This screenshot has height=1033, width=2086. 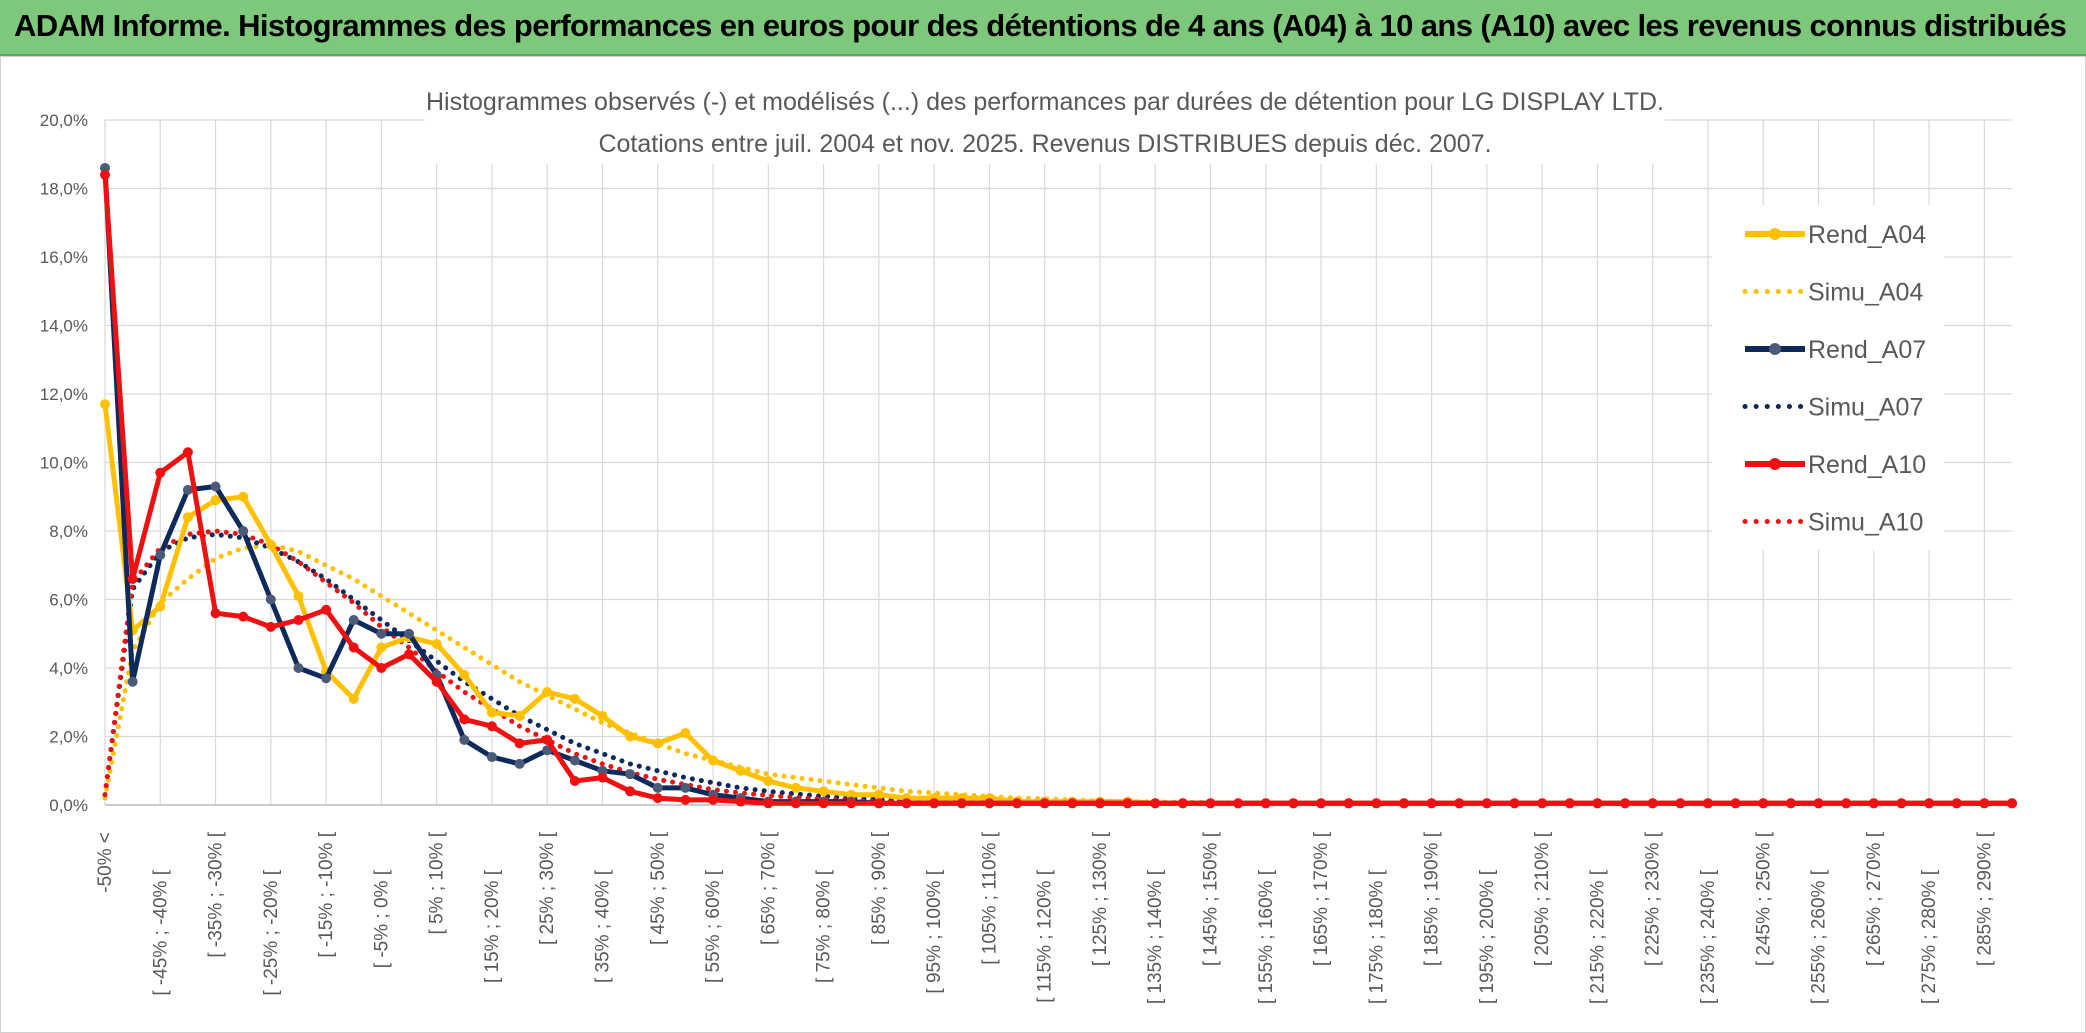 What do you see at coordinates (713, 926) in the screenshot?
I see `x-tick-label: [ 55% ; 60% [` at bounding box center [713, 926].